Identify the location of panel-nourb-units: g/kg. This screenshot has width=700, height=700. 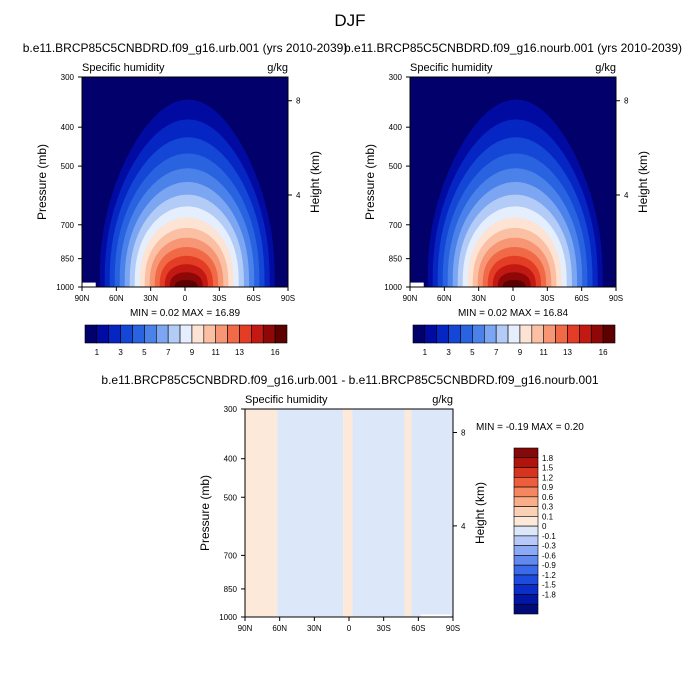
(605, 68).